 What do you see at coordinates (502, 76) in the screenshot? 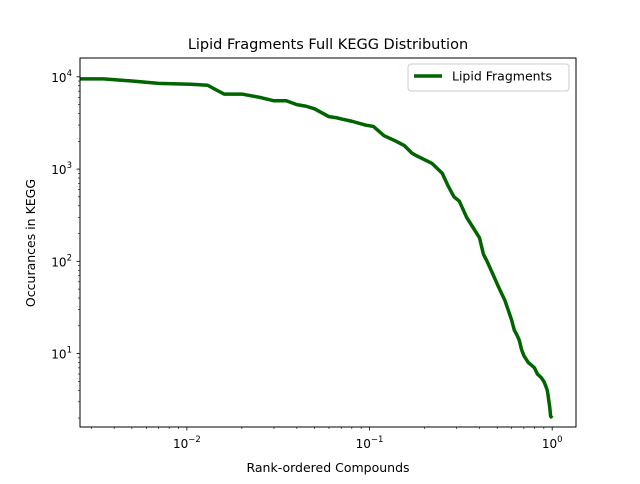
I see `legend-label-lipid-fragments: Lipid Fragments` at bounding box center [502, 76].